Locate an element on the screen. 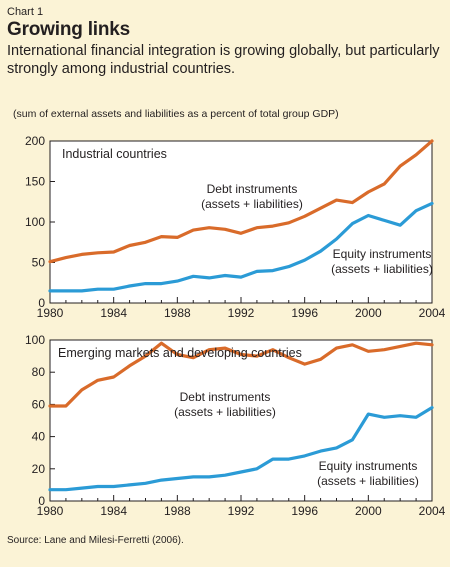  chart-label: Chart 1 is located at coordinates (25, 12).